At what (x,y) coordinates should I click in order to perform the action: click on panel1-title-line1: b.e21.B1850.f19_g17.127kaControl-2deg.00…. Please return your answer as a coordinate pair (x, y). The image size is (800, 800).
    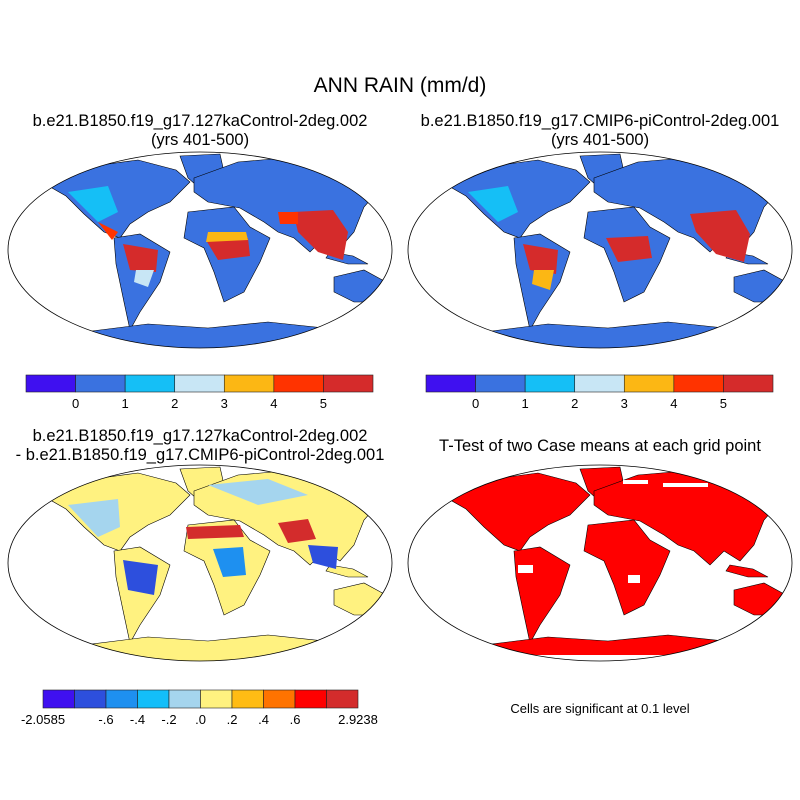
    Looking at the image, I should click on (200, 121).